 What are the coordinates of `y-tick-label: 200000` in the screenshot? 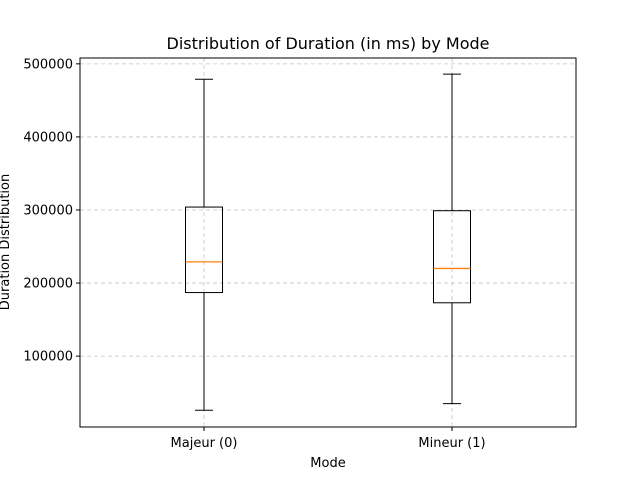 It's located at (48, 284).